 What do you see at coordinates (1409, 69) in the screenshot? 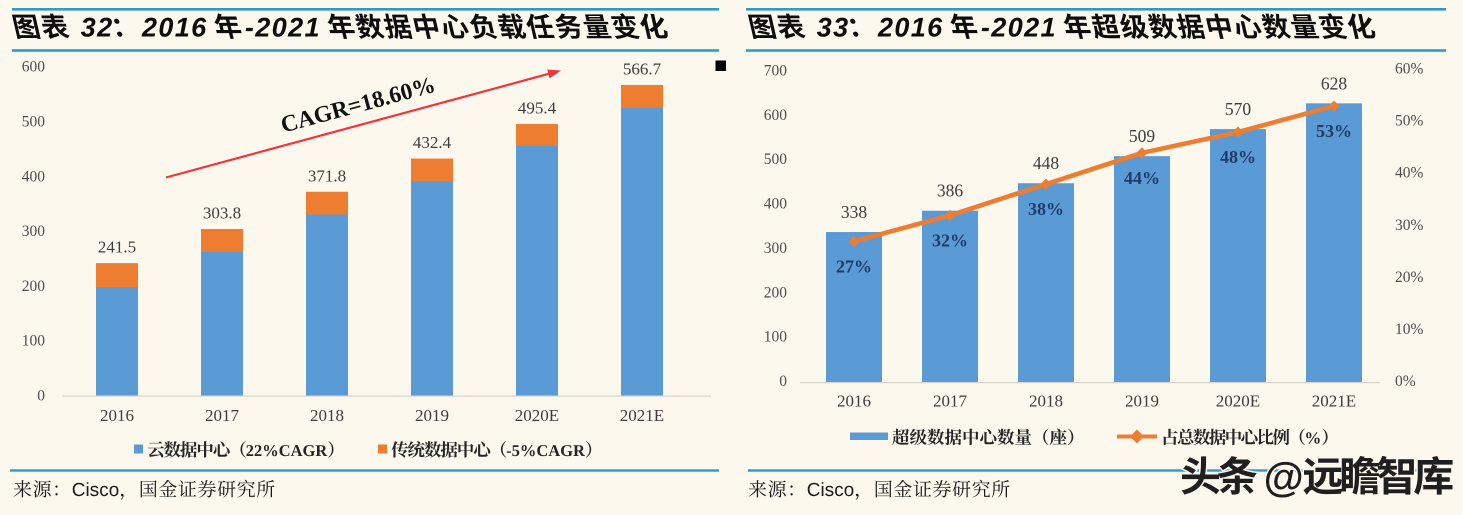
I see `svg-text: 60%` at bounding box center [1409, 69].